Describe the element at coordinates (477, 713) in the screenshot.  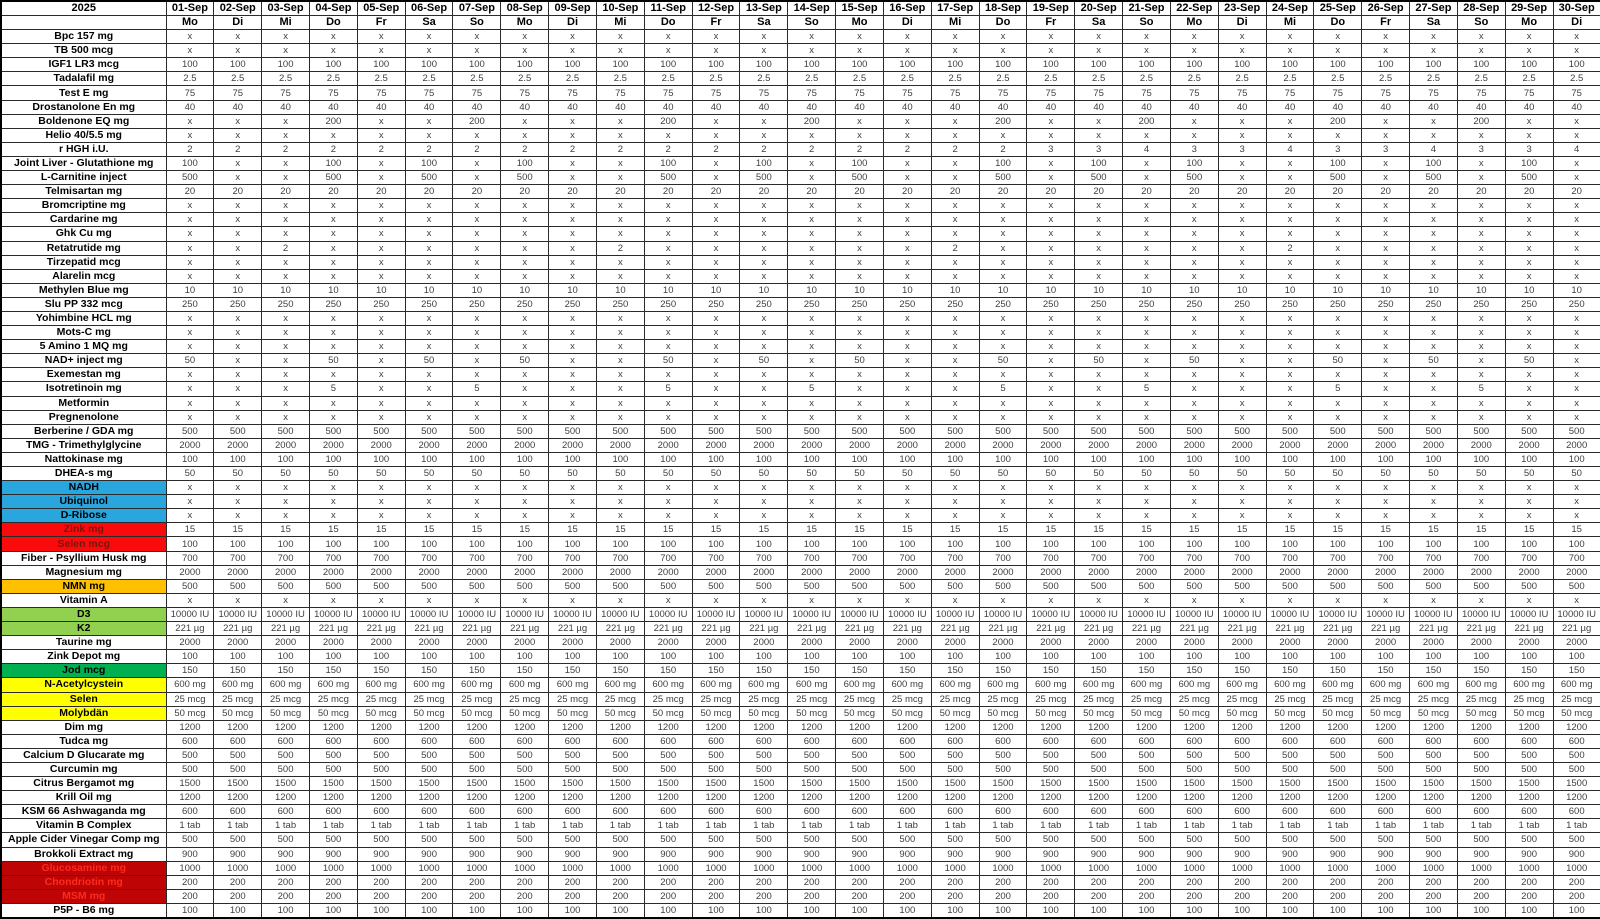
I see `cell: 50 mcg` at that location.